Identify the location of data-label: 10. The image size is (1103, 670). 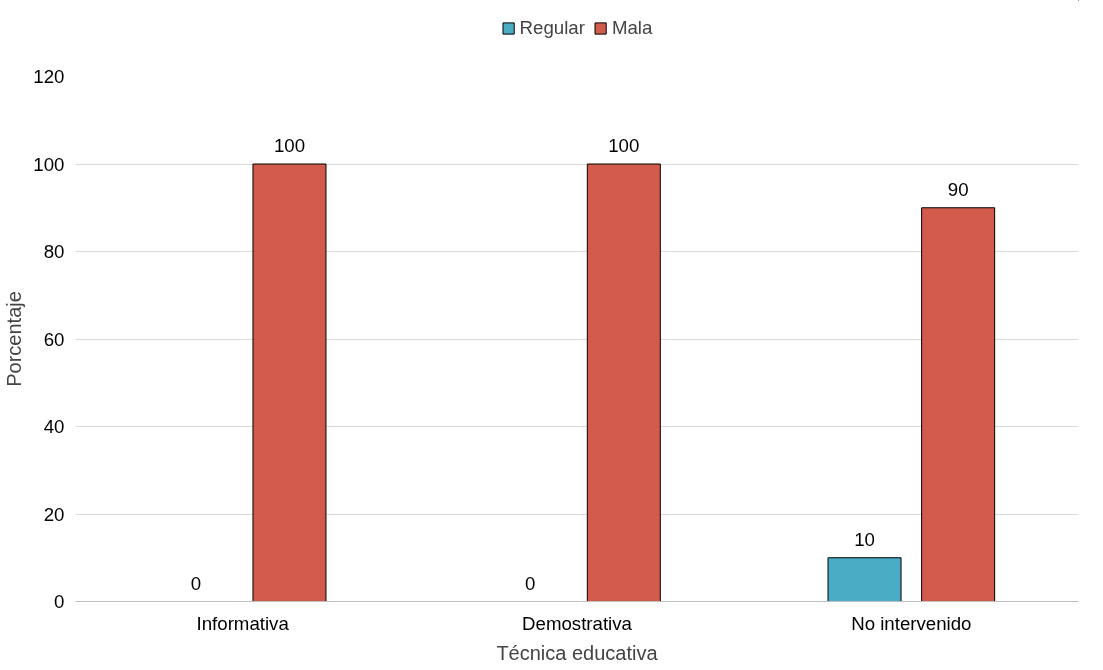
(864, 539).